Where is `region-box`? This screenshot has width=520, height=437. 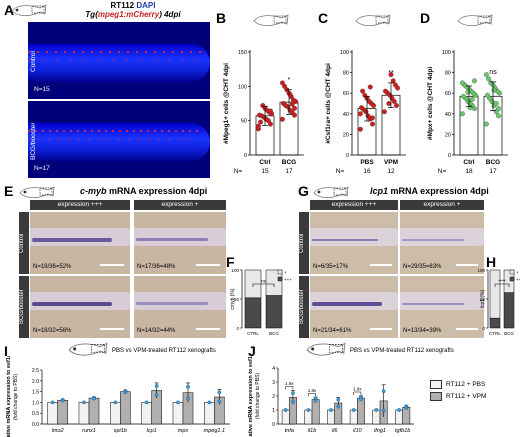 region-box is located at coordinates (382, 19).